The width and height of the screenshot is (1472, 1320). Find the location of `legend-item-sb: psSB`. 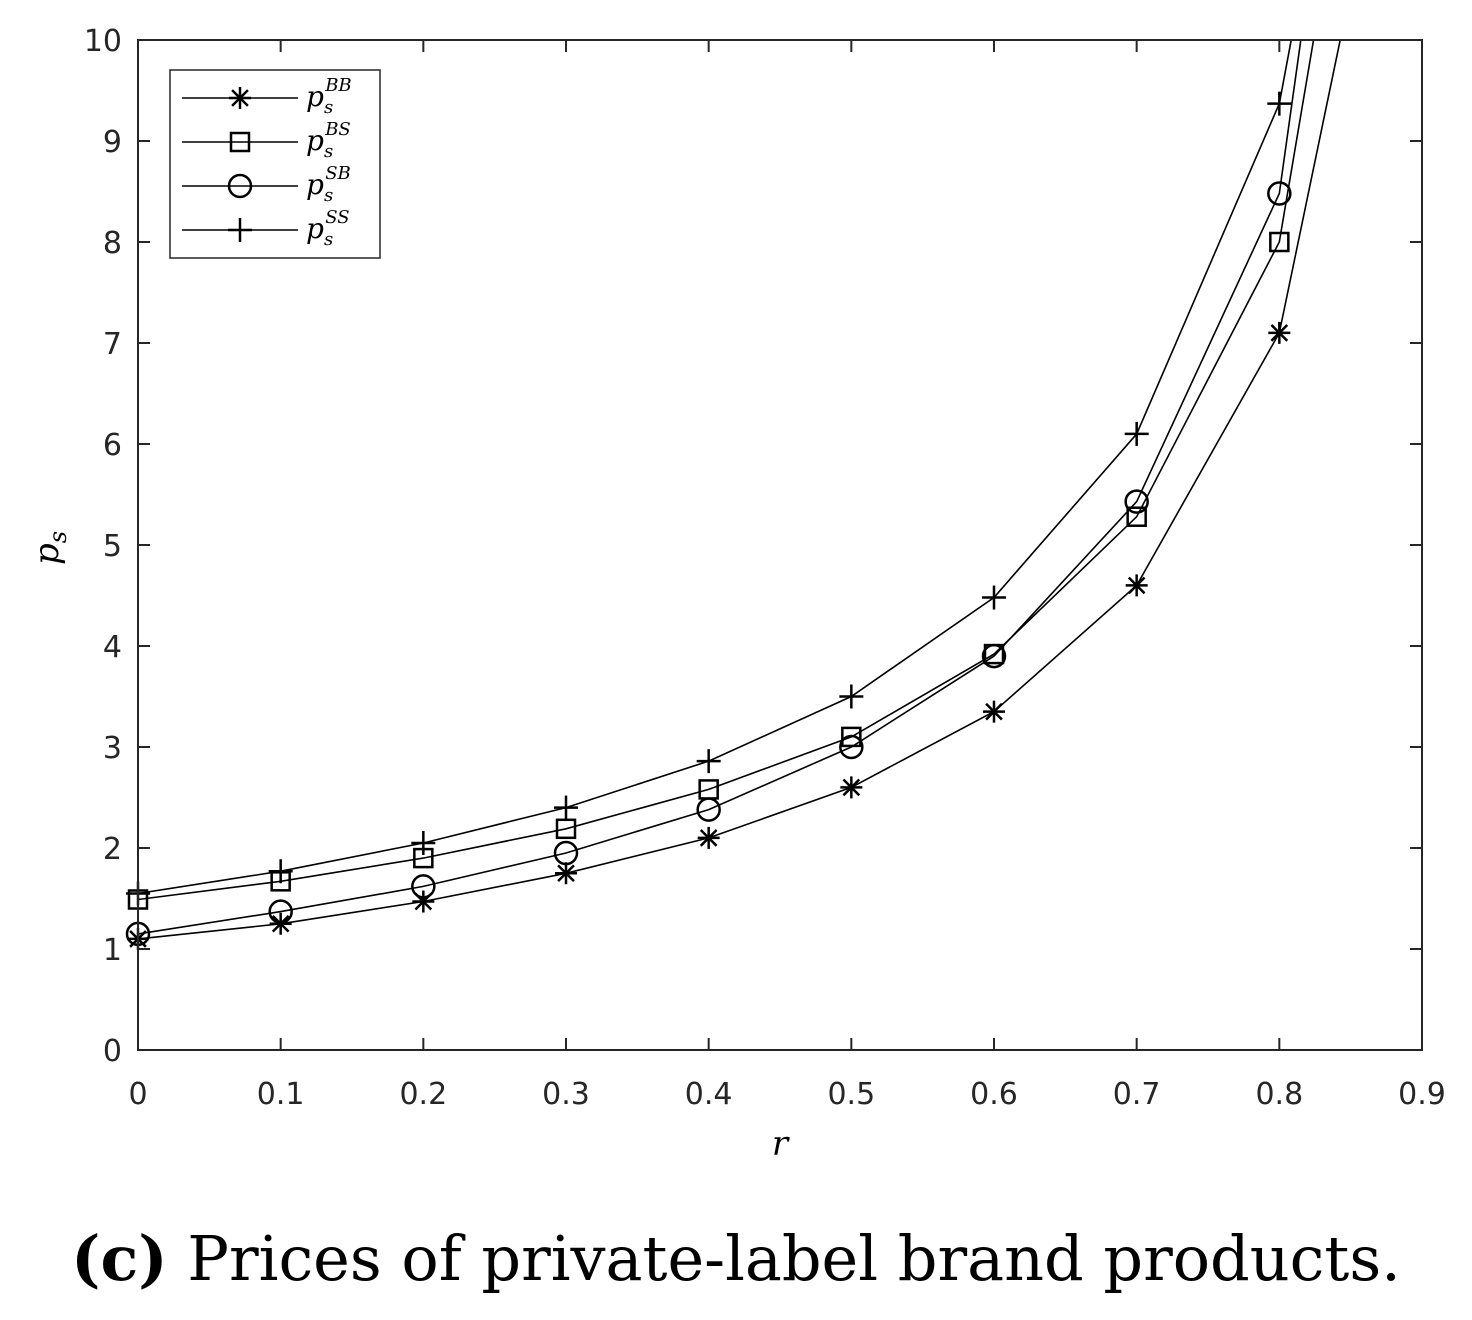

legend-item-sb: psSB is located at coordinates (266, 184).